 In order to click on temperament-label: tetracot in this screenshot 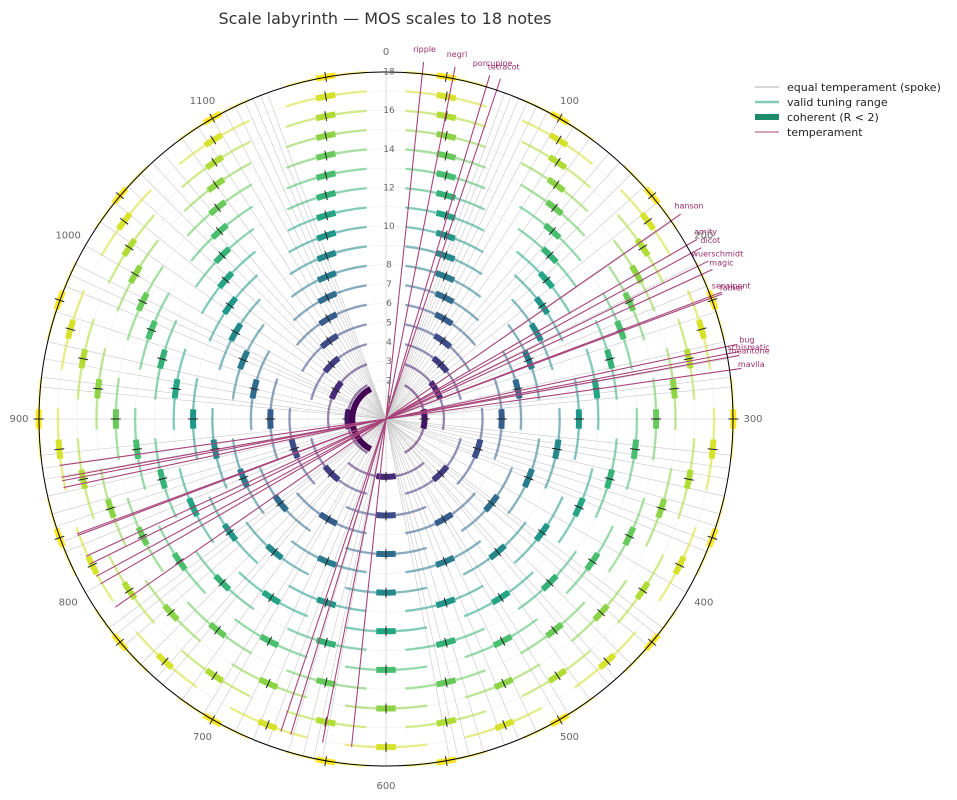, I will do `click(504, 66)`.